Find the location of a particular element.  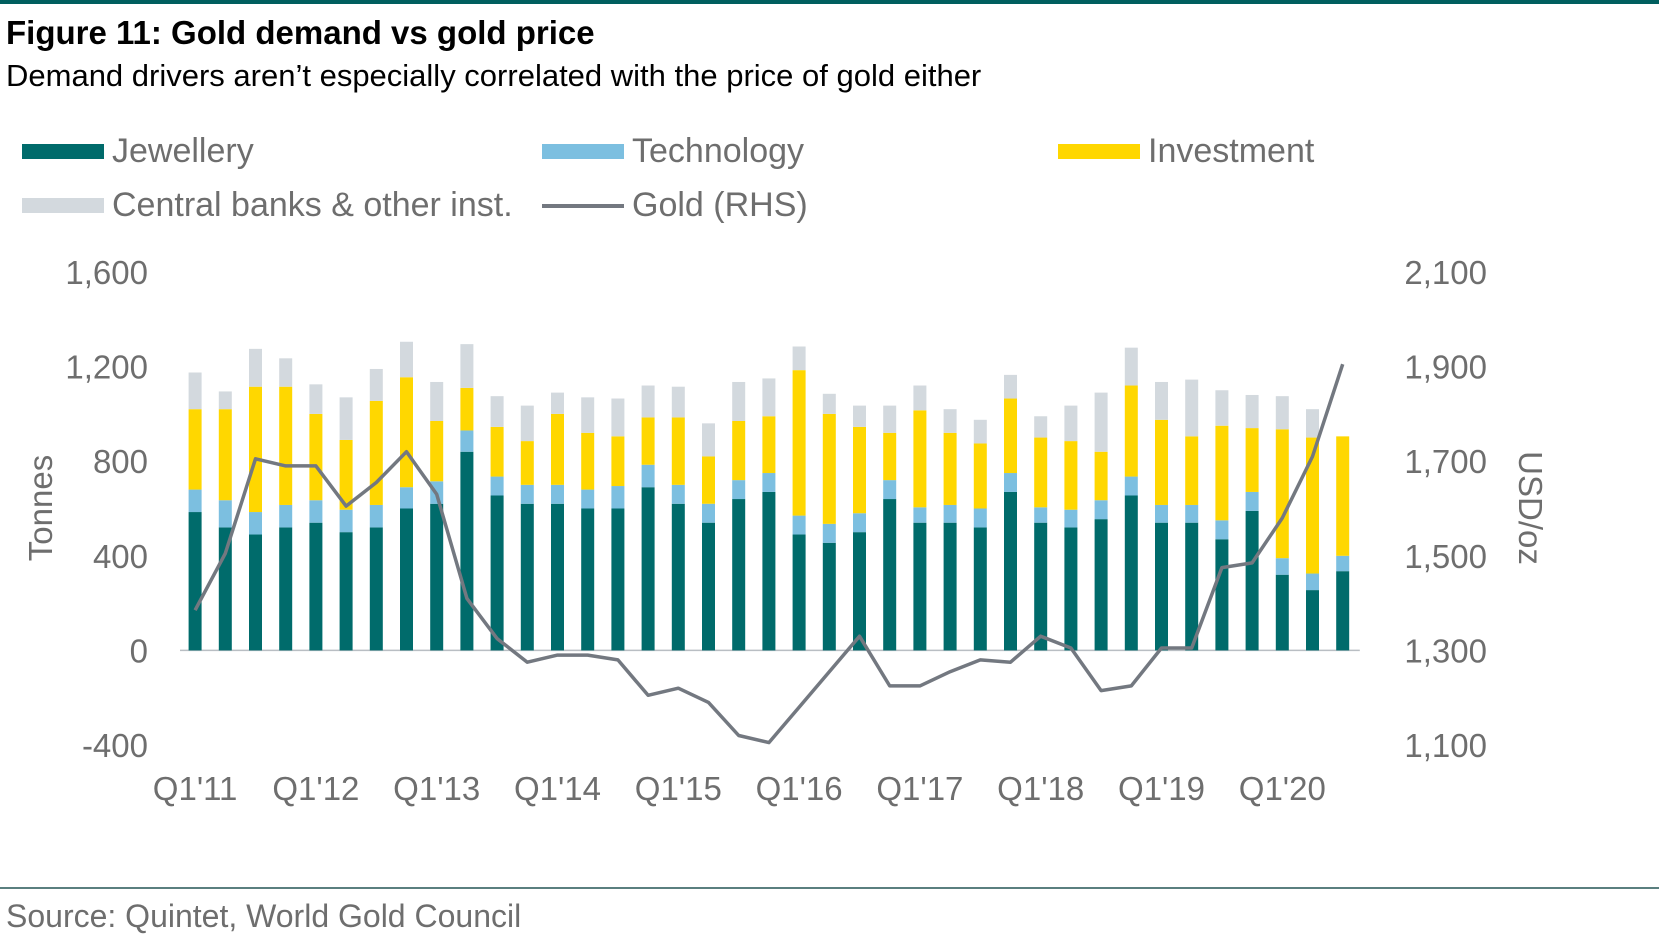

y-tick-label: 1,200 is located at coordinates (106, 367).